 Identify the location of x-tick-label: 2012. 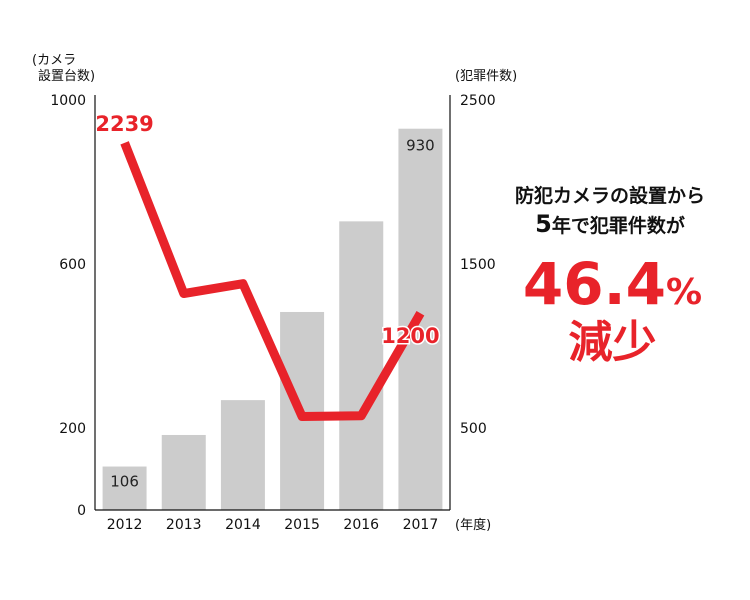
(125, 525).